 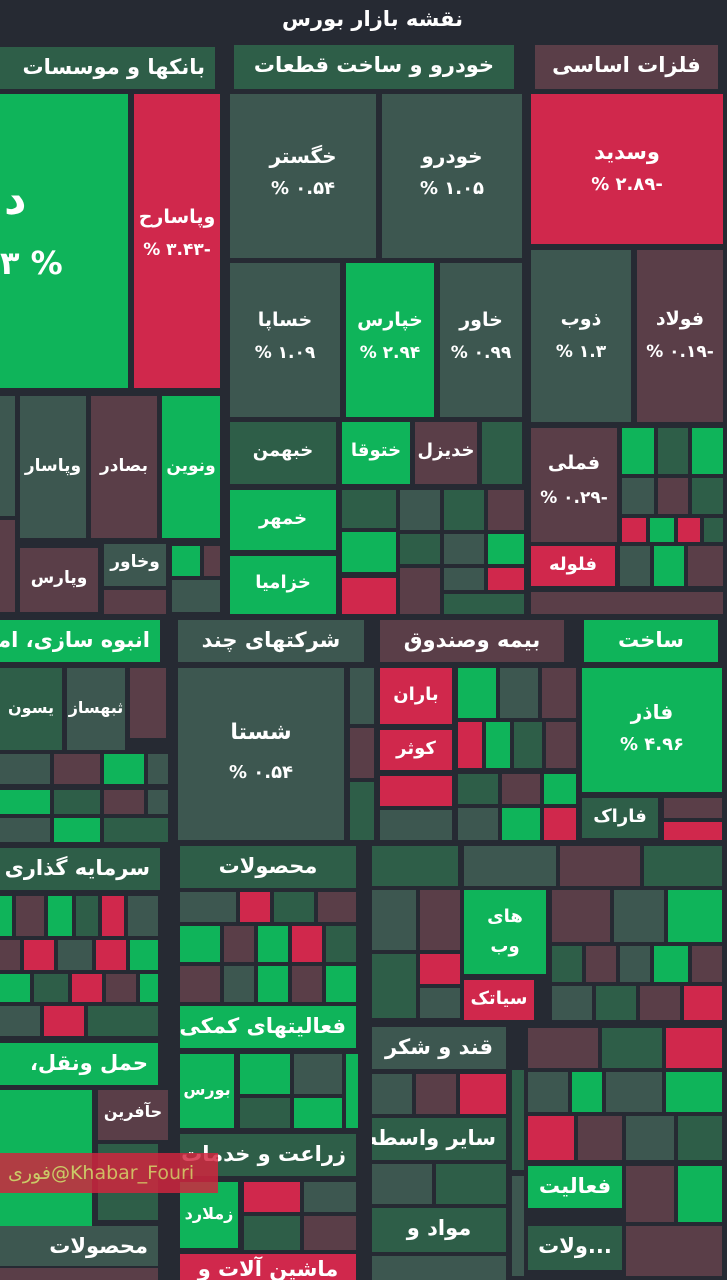 What do you see at coordinates (59, 580) in the screenshot?
I see `stock-tile-vpars: وپارس` at bounding box center [59, 580].